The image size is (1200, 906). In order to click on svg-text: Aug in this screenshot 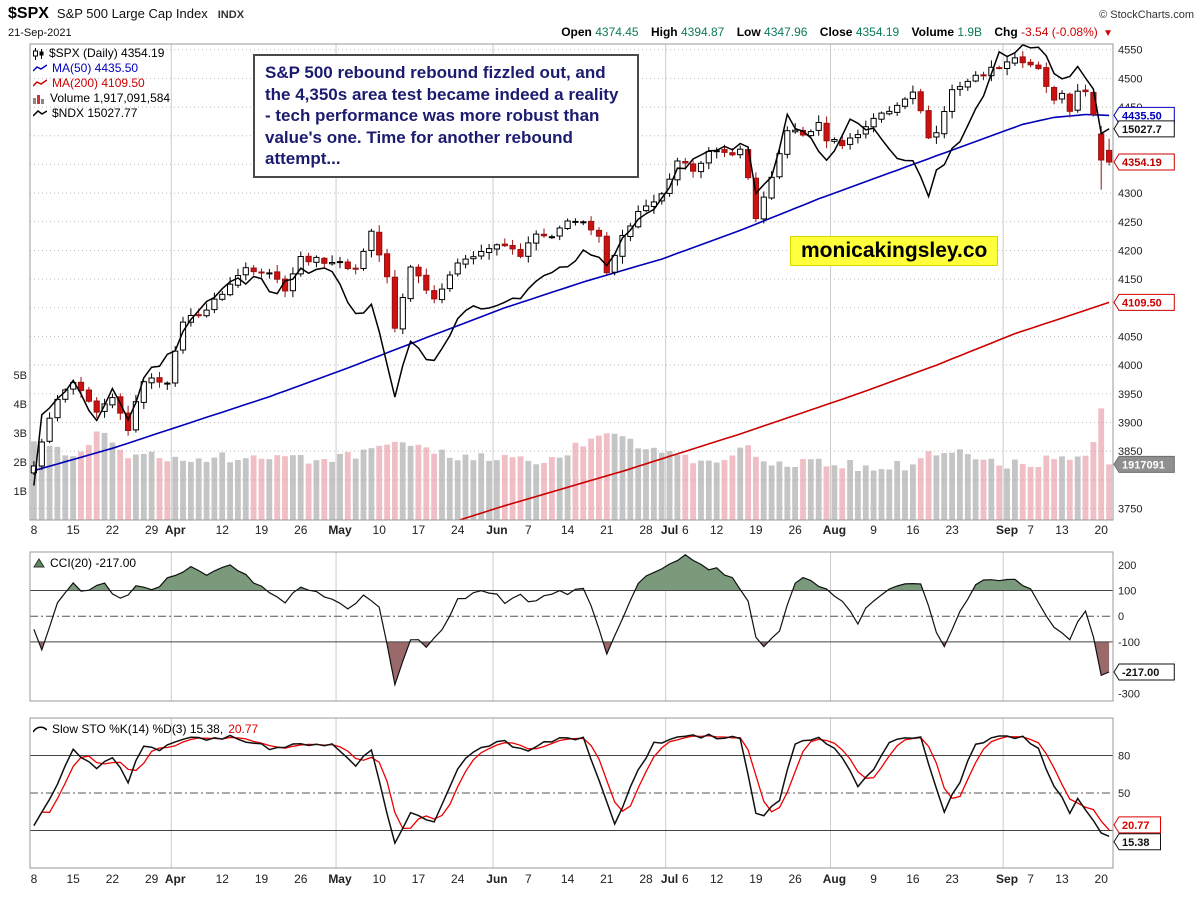, I will do `click(834, 530)`.